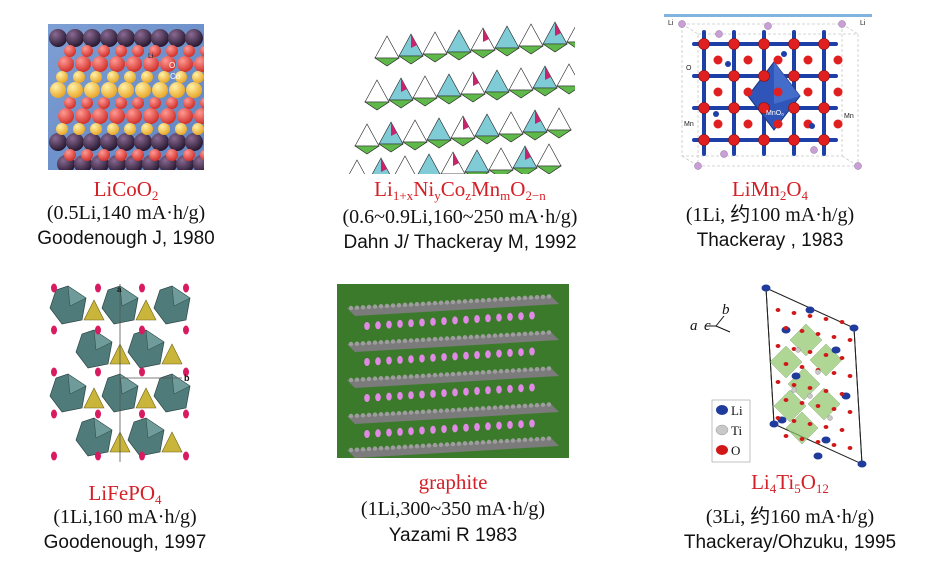 The width and height of the screenshot is (933, 564). I want to click on lifepo4-structure-image: b a, so click(121, 373).